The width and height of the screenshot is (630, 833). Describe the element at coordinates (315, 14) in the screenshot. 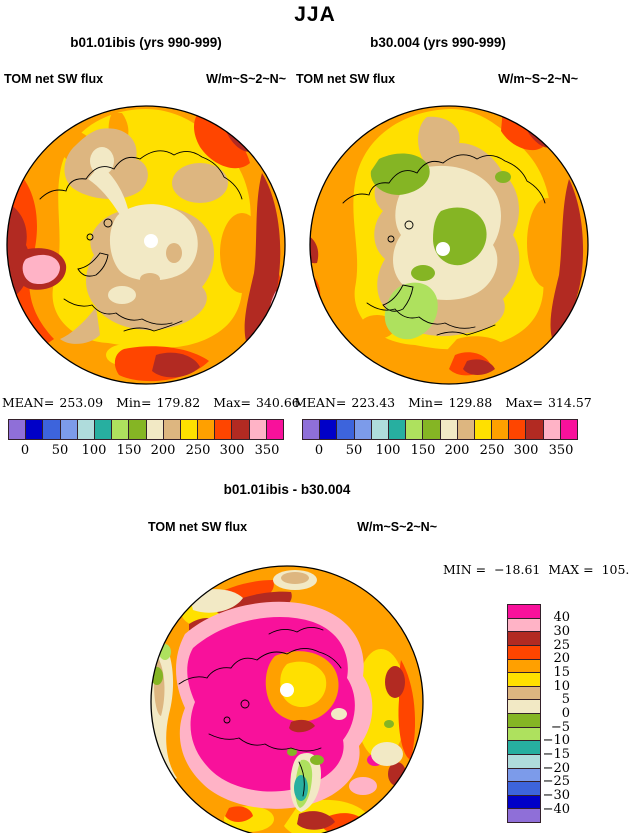

I see `figure-title: JJA` at that location.